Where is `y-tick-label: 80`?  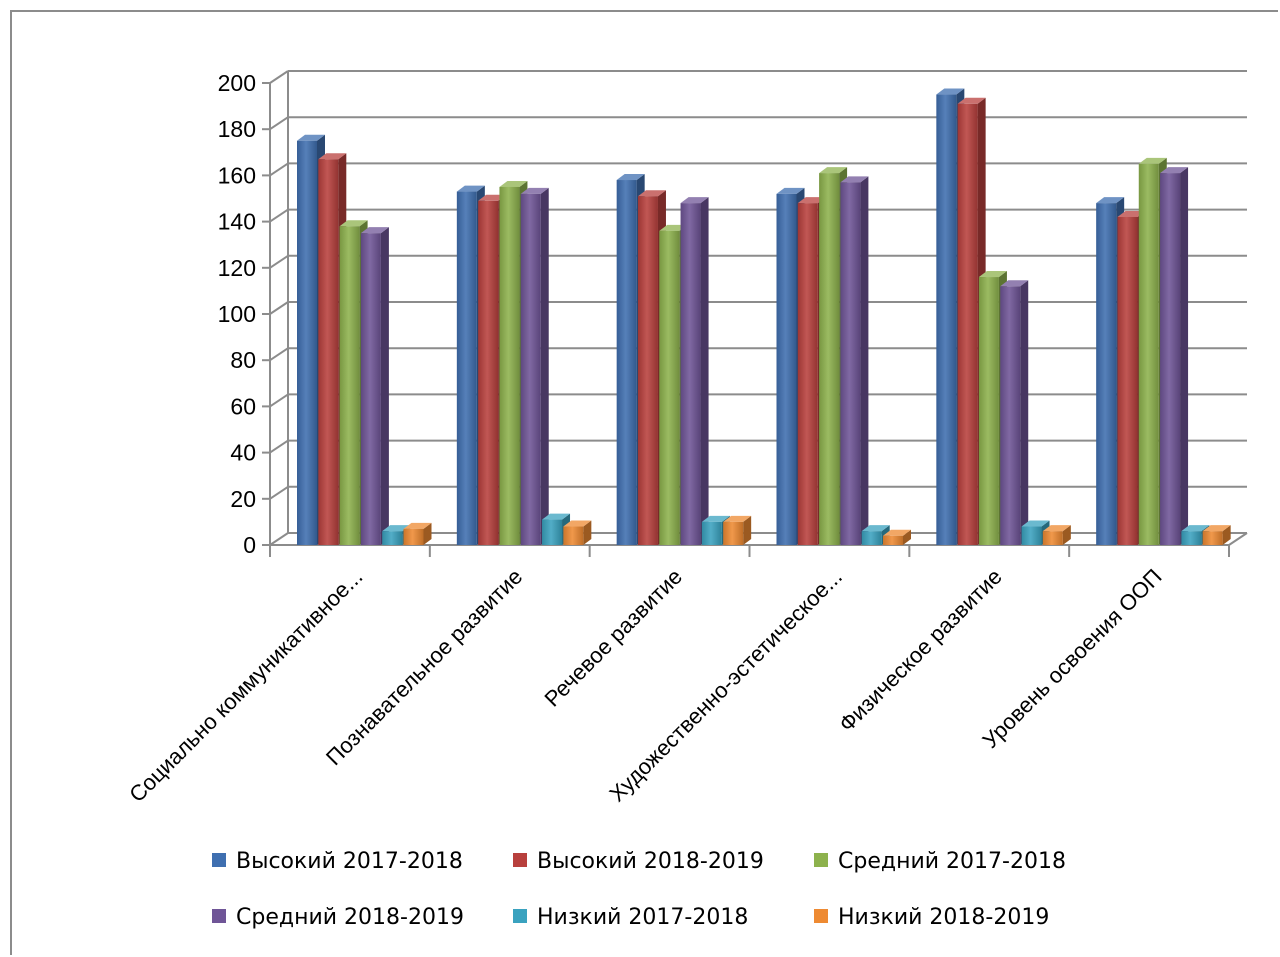
y-tick-label: 80 is located at coordinates (243, 360).